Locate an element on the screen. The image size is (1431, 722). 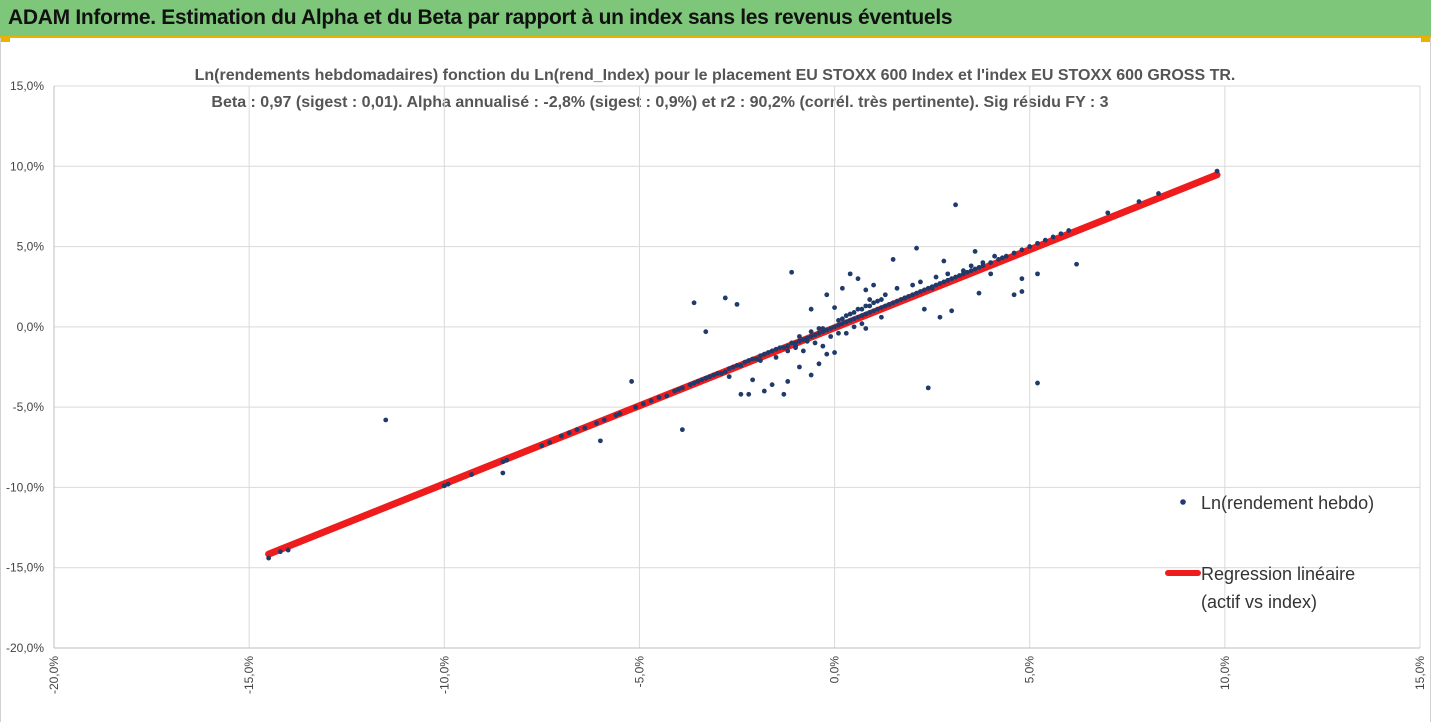
y-tick-label: 5,0% is located at coordinates (31, 247).